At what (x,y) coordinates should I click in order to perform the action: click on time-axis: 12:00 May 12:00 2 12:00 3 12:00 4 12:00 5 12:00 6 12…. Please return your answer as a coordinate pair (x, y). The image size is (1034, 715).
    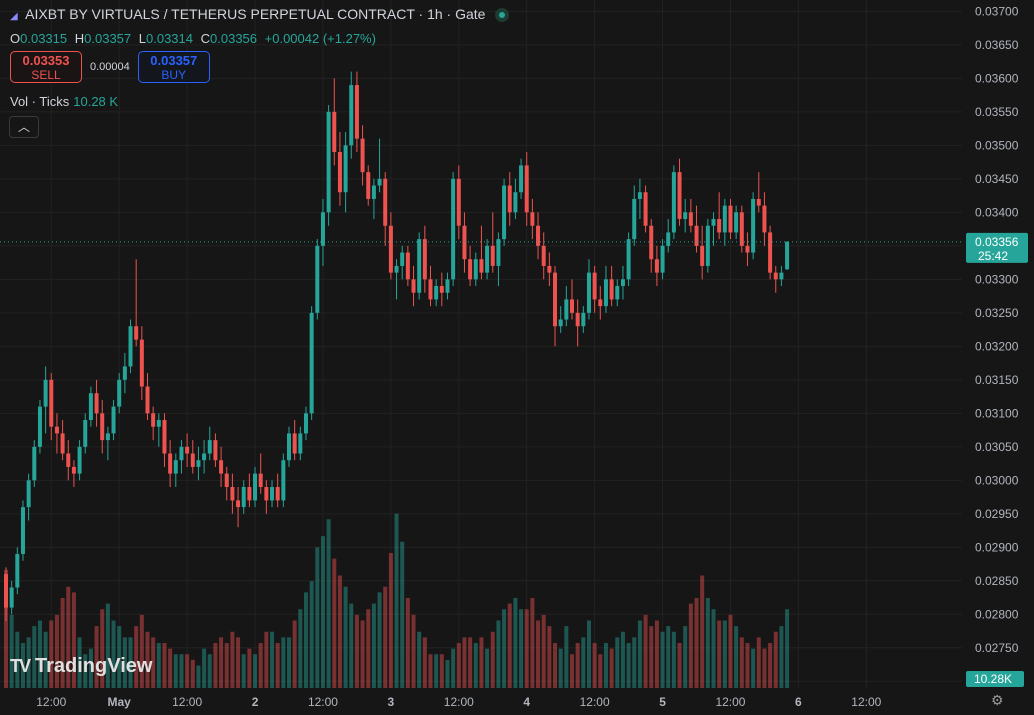
    Looking at the image, I should click on (458, 702).